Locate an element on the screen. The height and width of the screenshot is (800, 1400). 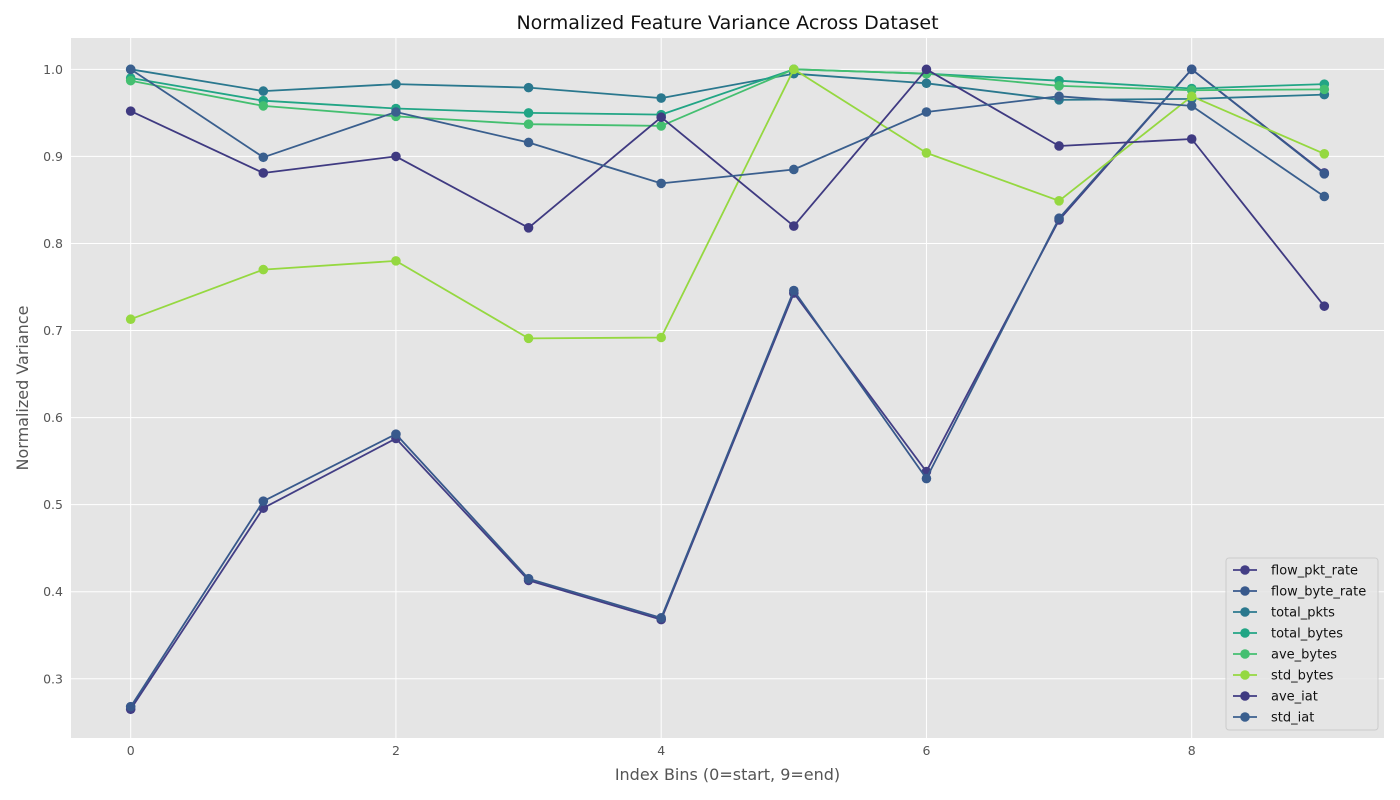
legend-label: std_bytes is located at coordinates (1302, 676).